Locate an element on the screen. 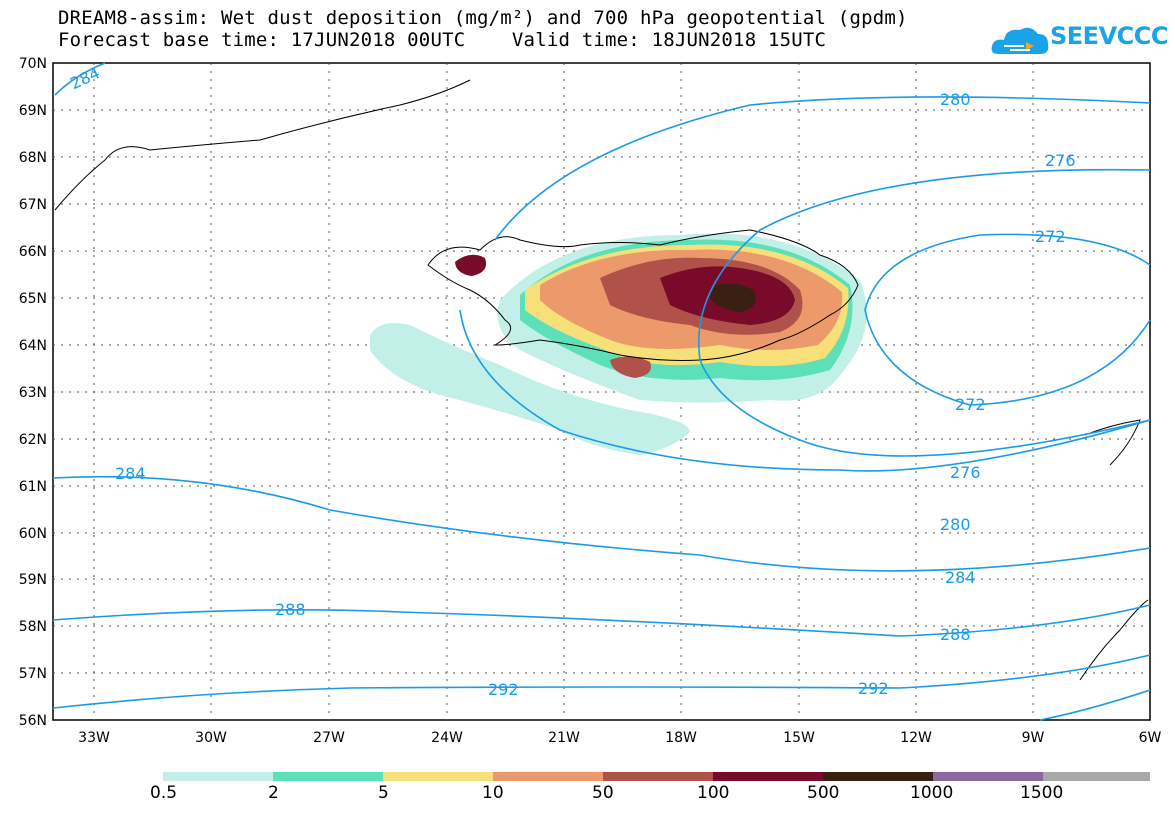  longitude-labels: 33W 30W 27W 24W 21W 18W 15W 12W 9W 6W is located at coordinates (619, 738).